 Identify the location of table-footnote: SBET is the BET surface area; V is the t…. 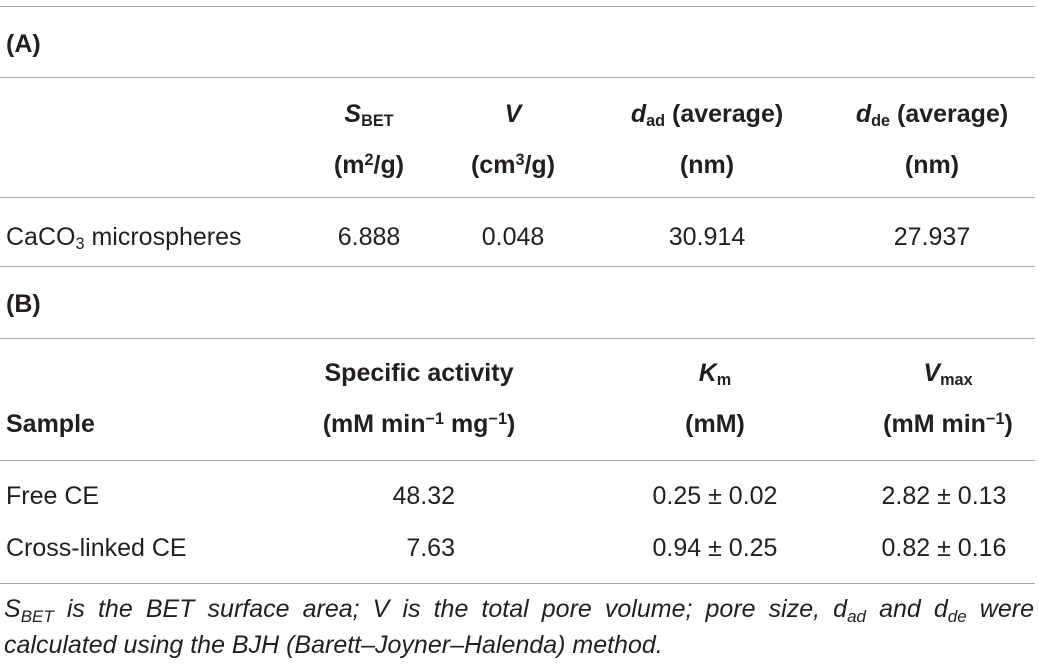
(519, 627).